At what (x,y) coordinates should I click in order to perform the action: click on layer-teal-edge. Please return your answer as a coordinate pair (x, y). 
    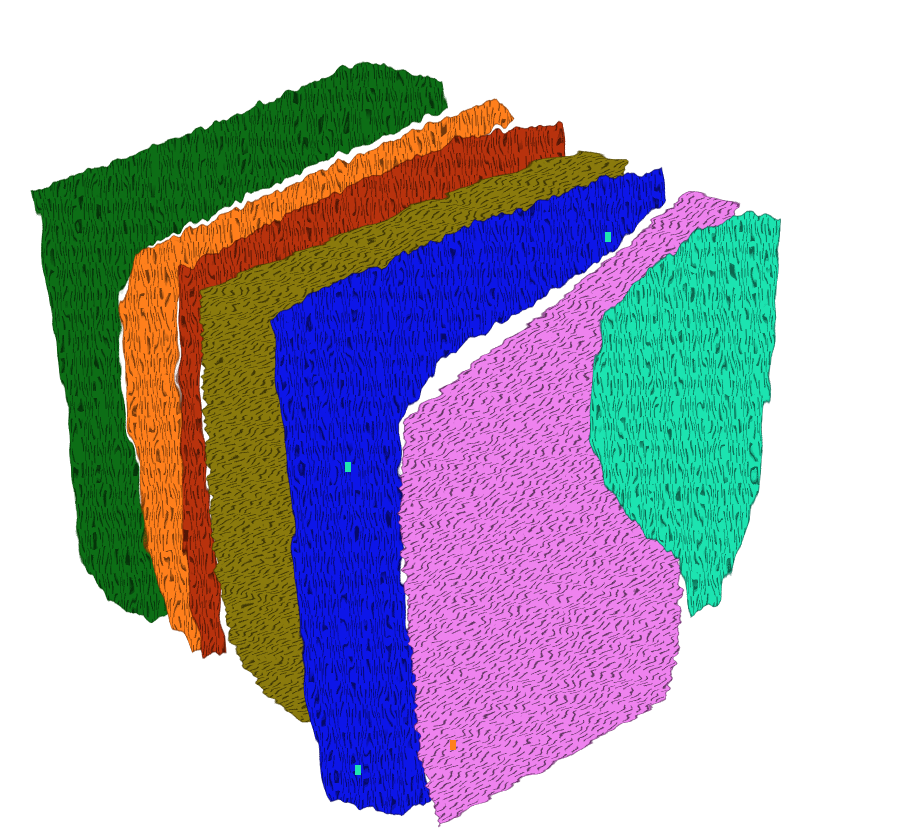
    Looking at the image, I should click on (685, 416).